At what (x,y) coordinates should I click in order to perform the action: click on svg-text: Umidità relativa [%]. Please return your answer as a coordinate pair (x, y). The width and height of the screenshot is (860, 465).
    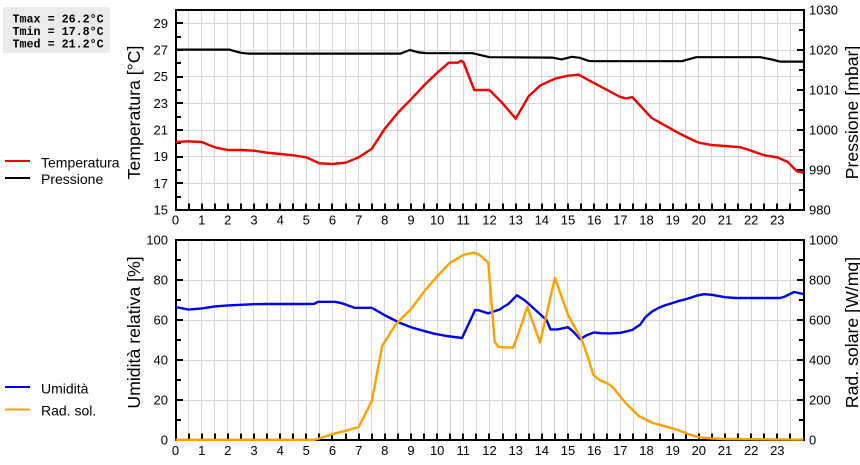
    Looking at the image, I should click on (134, 332).